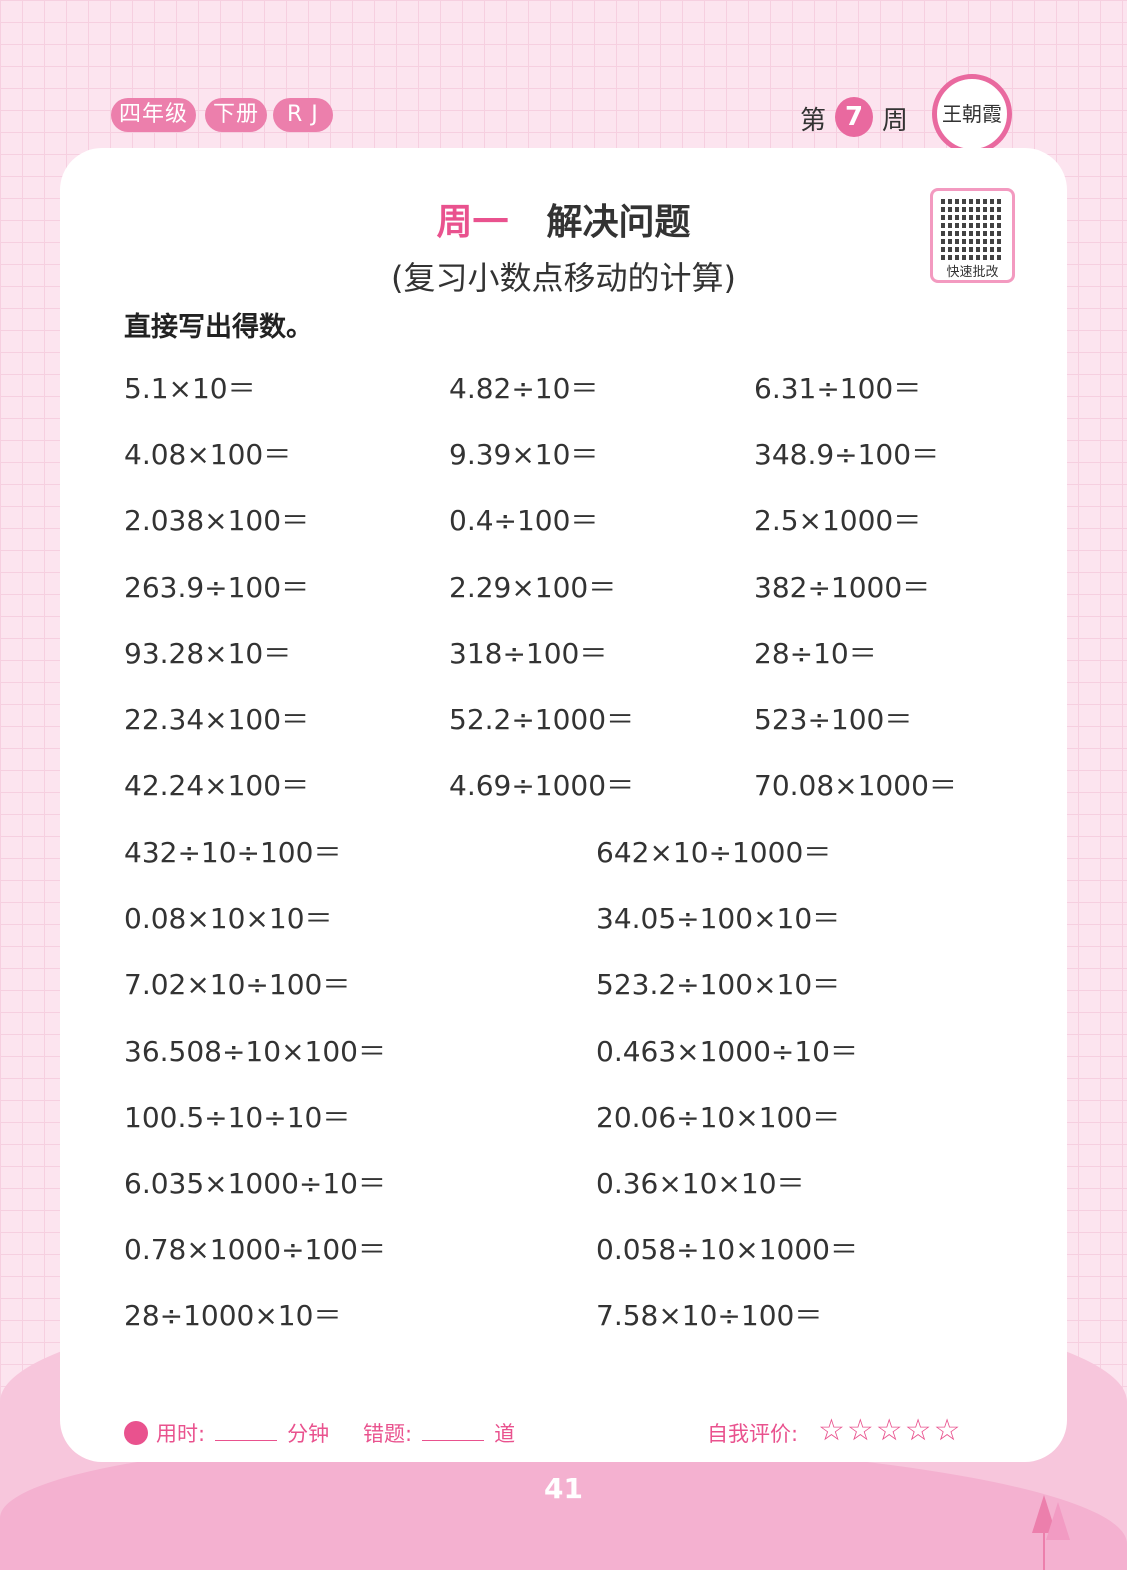 This screenshot has height=1570, width=1127. Describe the element at coordinates (718, 919) in the screenshot. I see `problem: 34.05÷100×10＝` at that location.